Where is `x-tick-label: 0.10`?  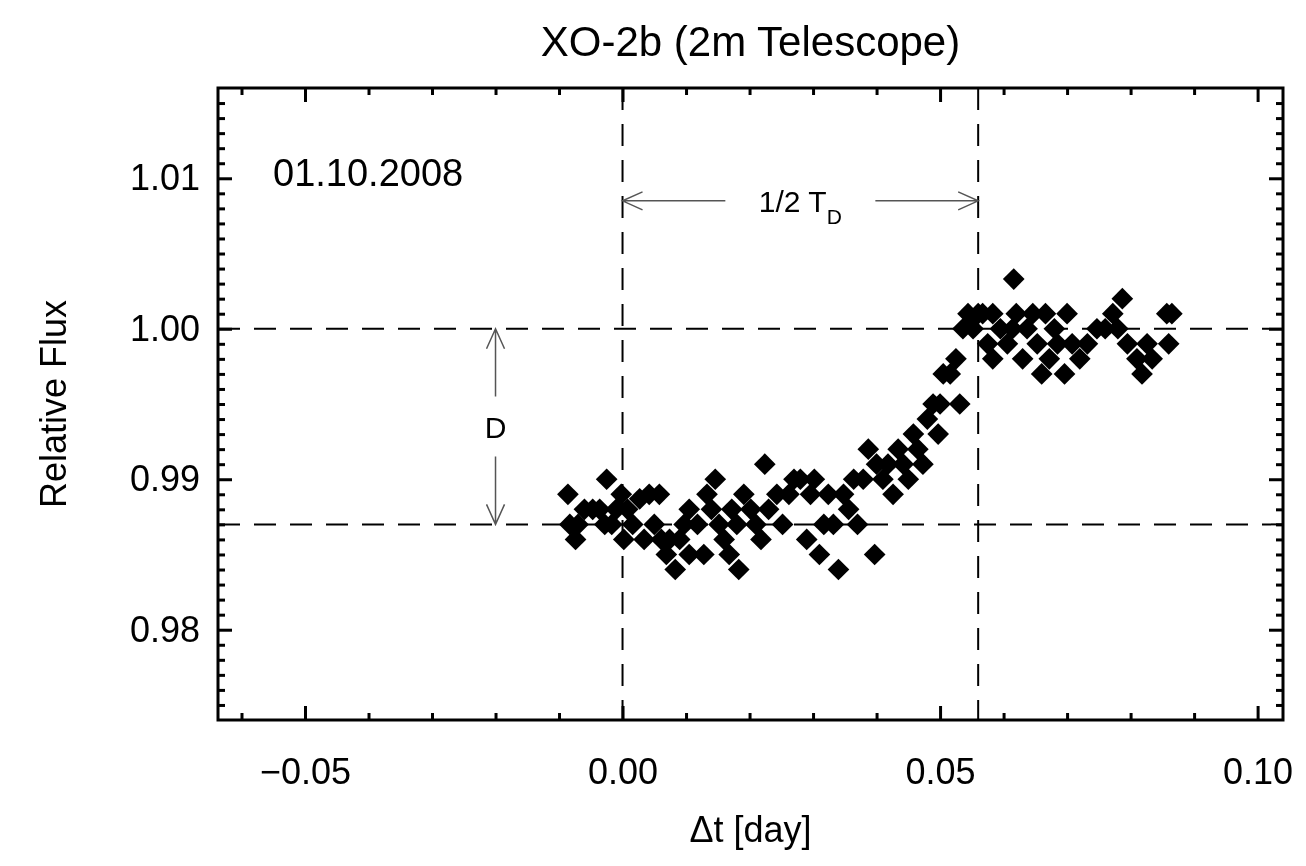
x-tick-label: 0.10 is located at coordinates (1258, 771).